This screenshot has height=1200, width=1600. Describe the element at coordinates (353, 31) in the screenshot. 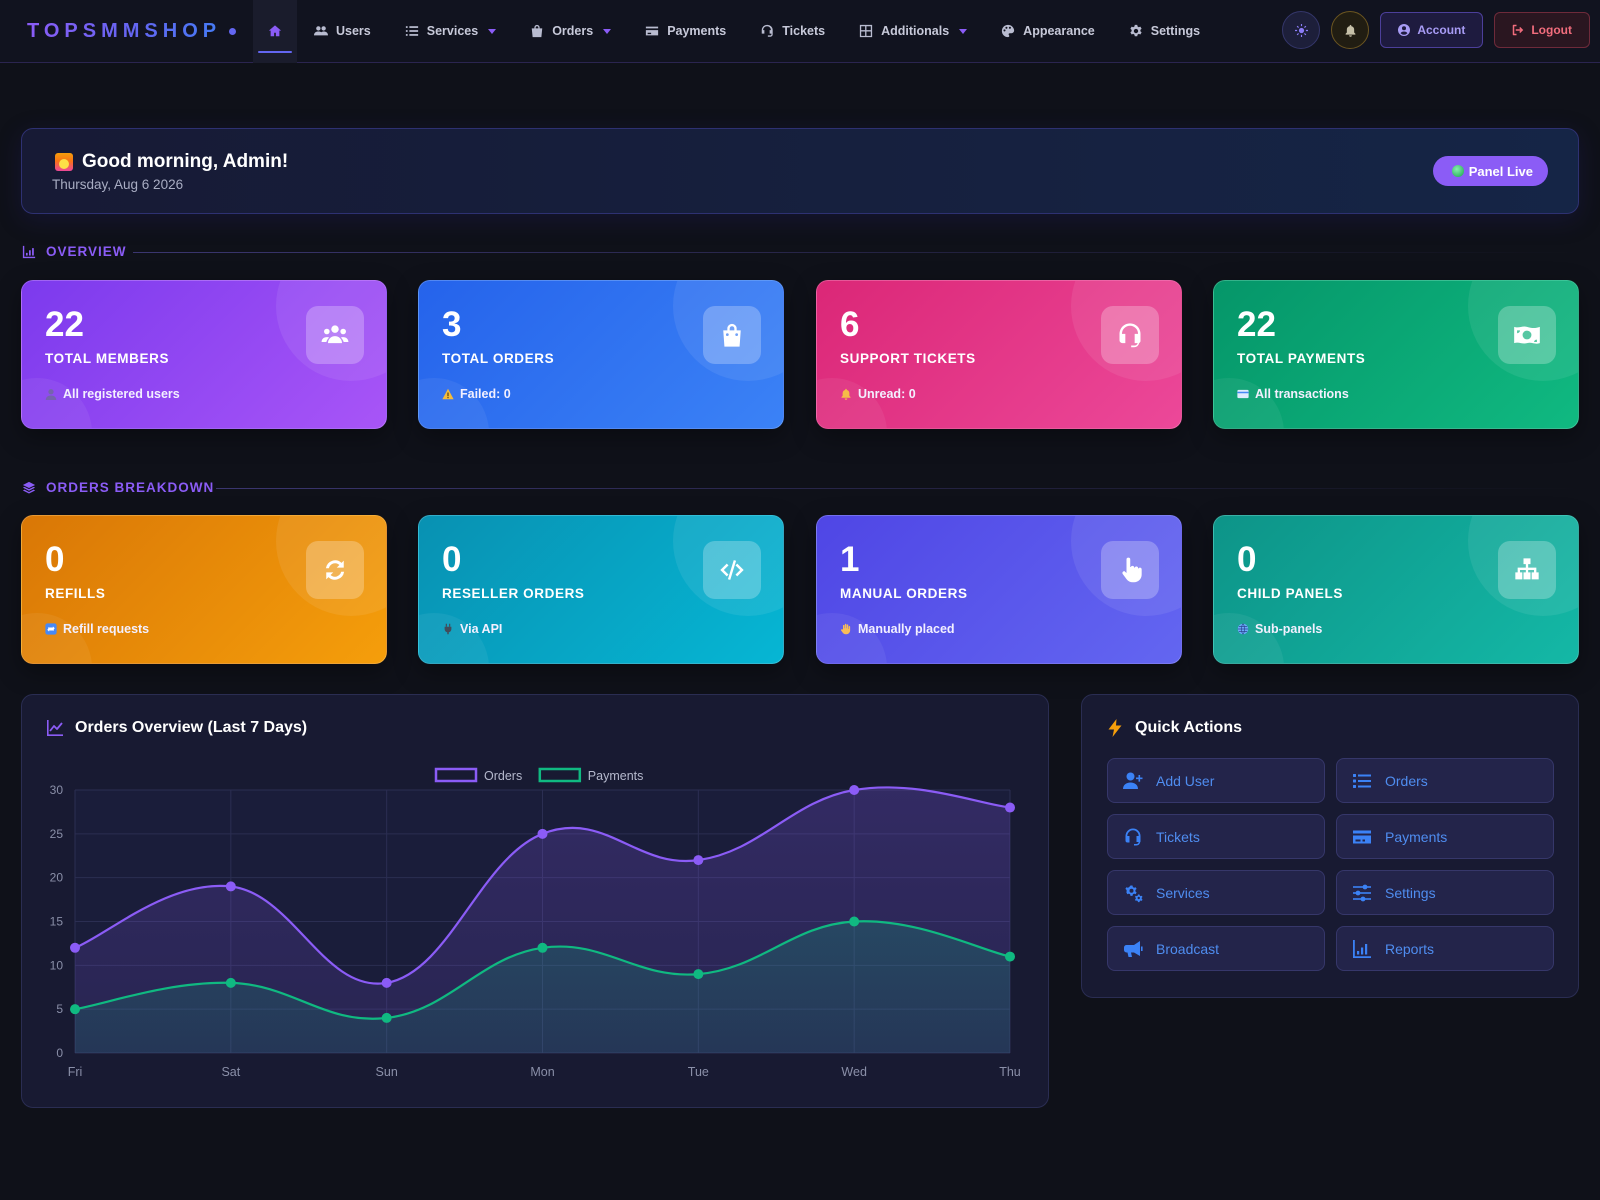

I see `nav-users-label: Users` at that location.